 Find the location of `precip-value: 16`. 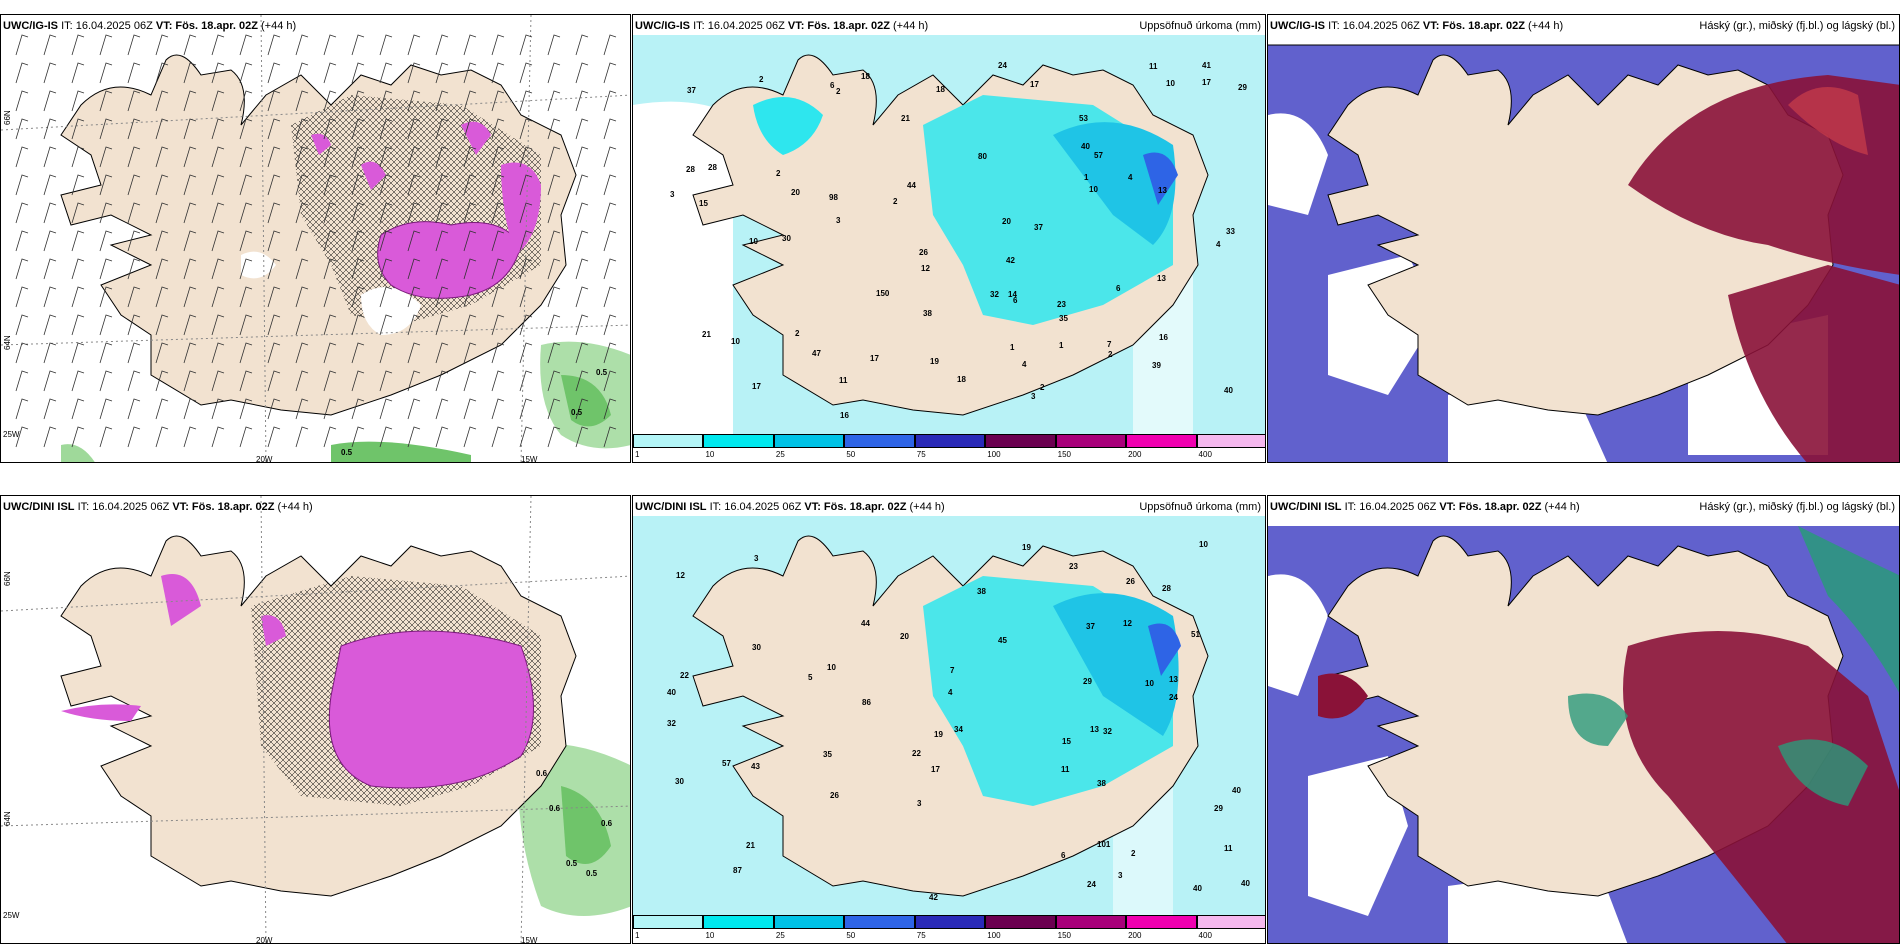

precip-value: 16 is located at coordinates (844, 415).